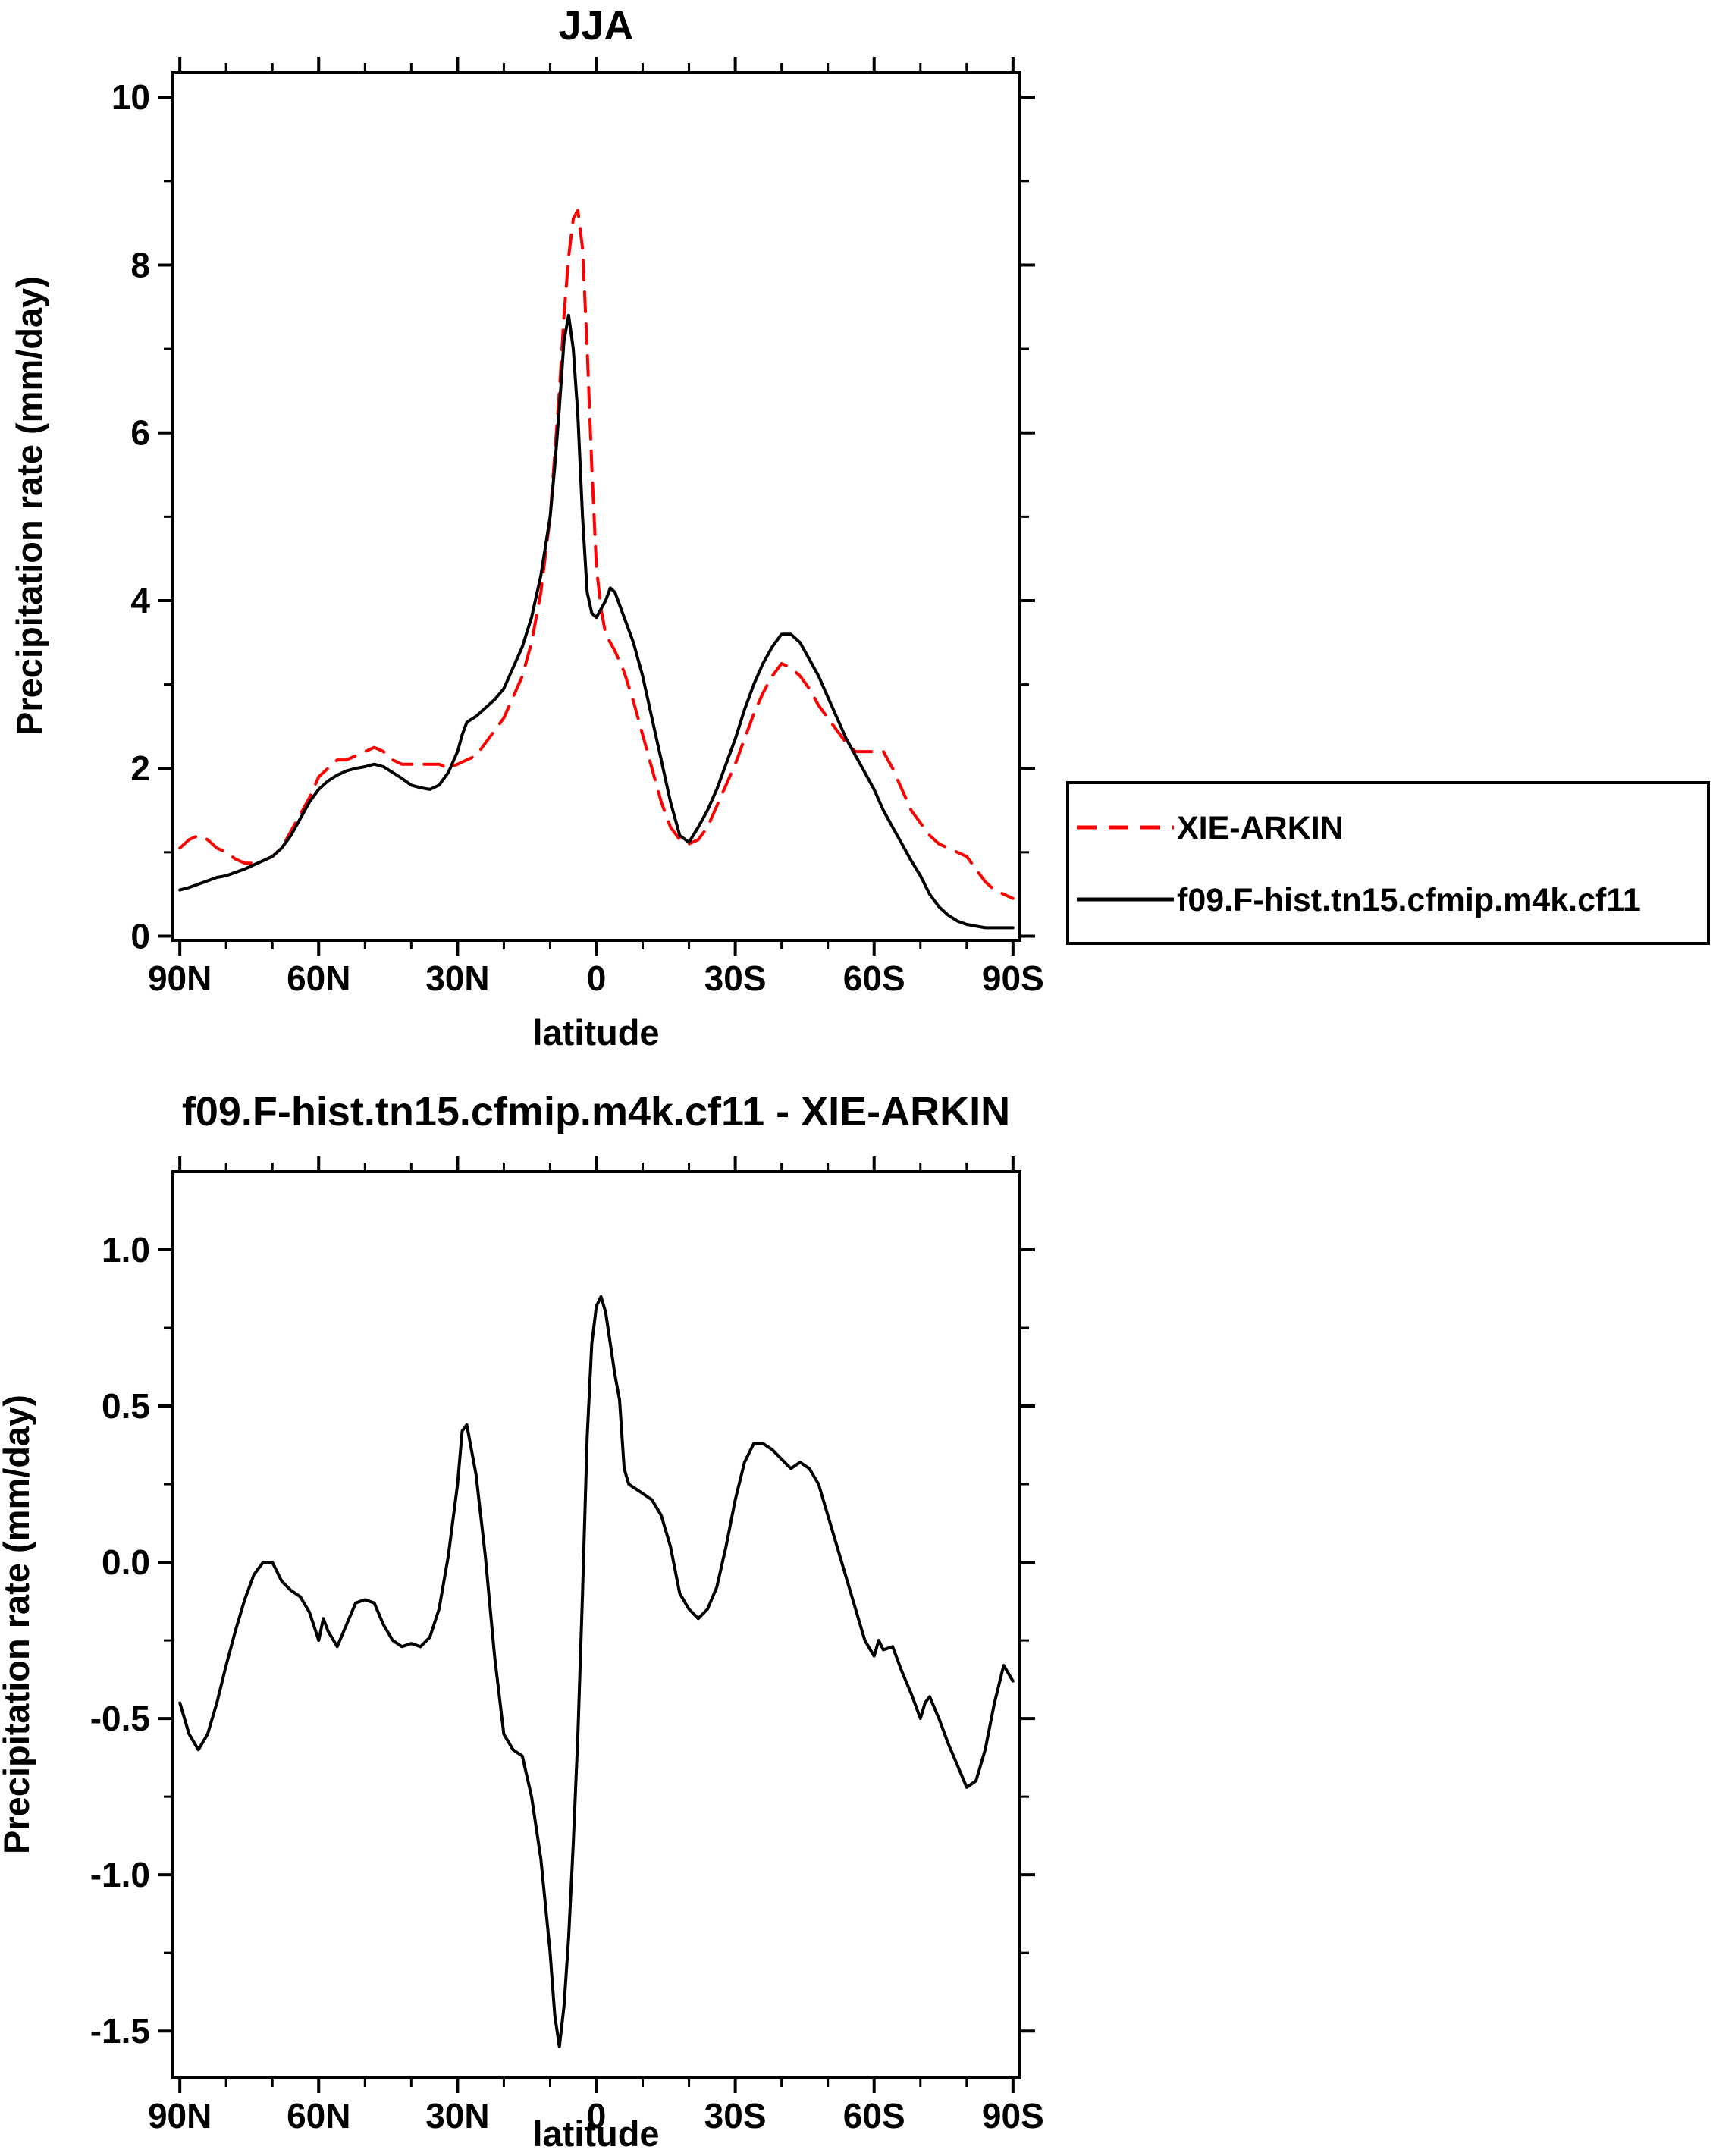 Image resolution: width=1713 pixels, height=2156 pixels. What do you see at coordinates (126, 1406) in the screenshot?
I see `svg-text: 0.5` at bounding box center [126, 1406].